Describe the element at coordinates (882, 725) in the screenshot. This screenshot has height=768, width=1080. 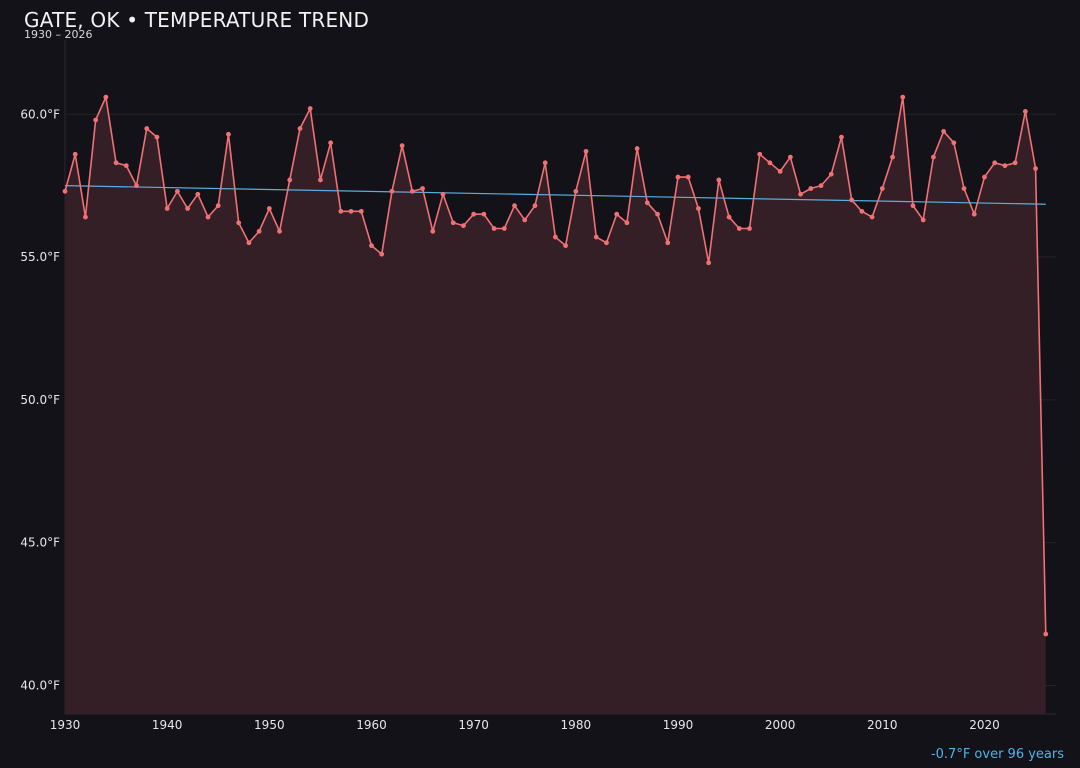
I see `x-tick-label: 2010` at that location.